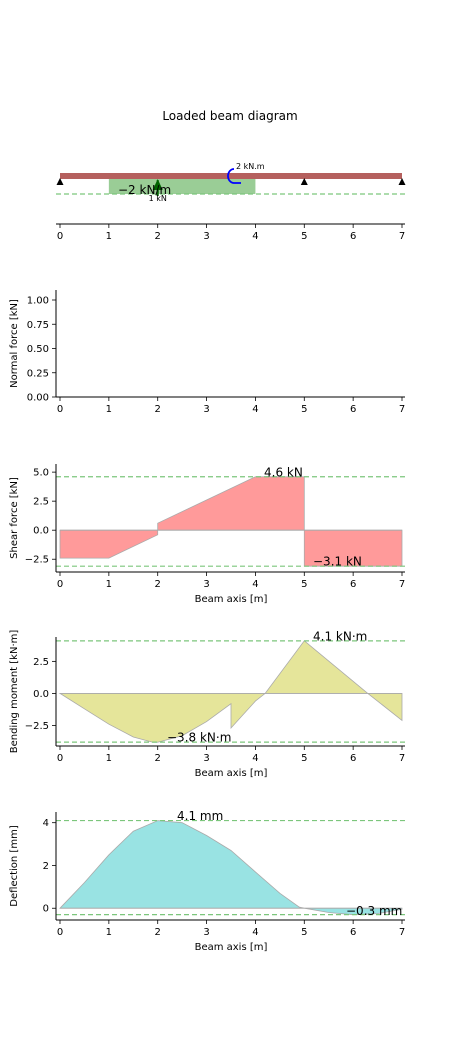  I want to click on min-value-label: −3.8 kN·m, so click(199, 738).